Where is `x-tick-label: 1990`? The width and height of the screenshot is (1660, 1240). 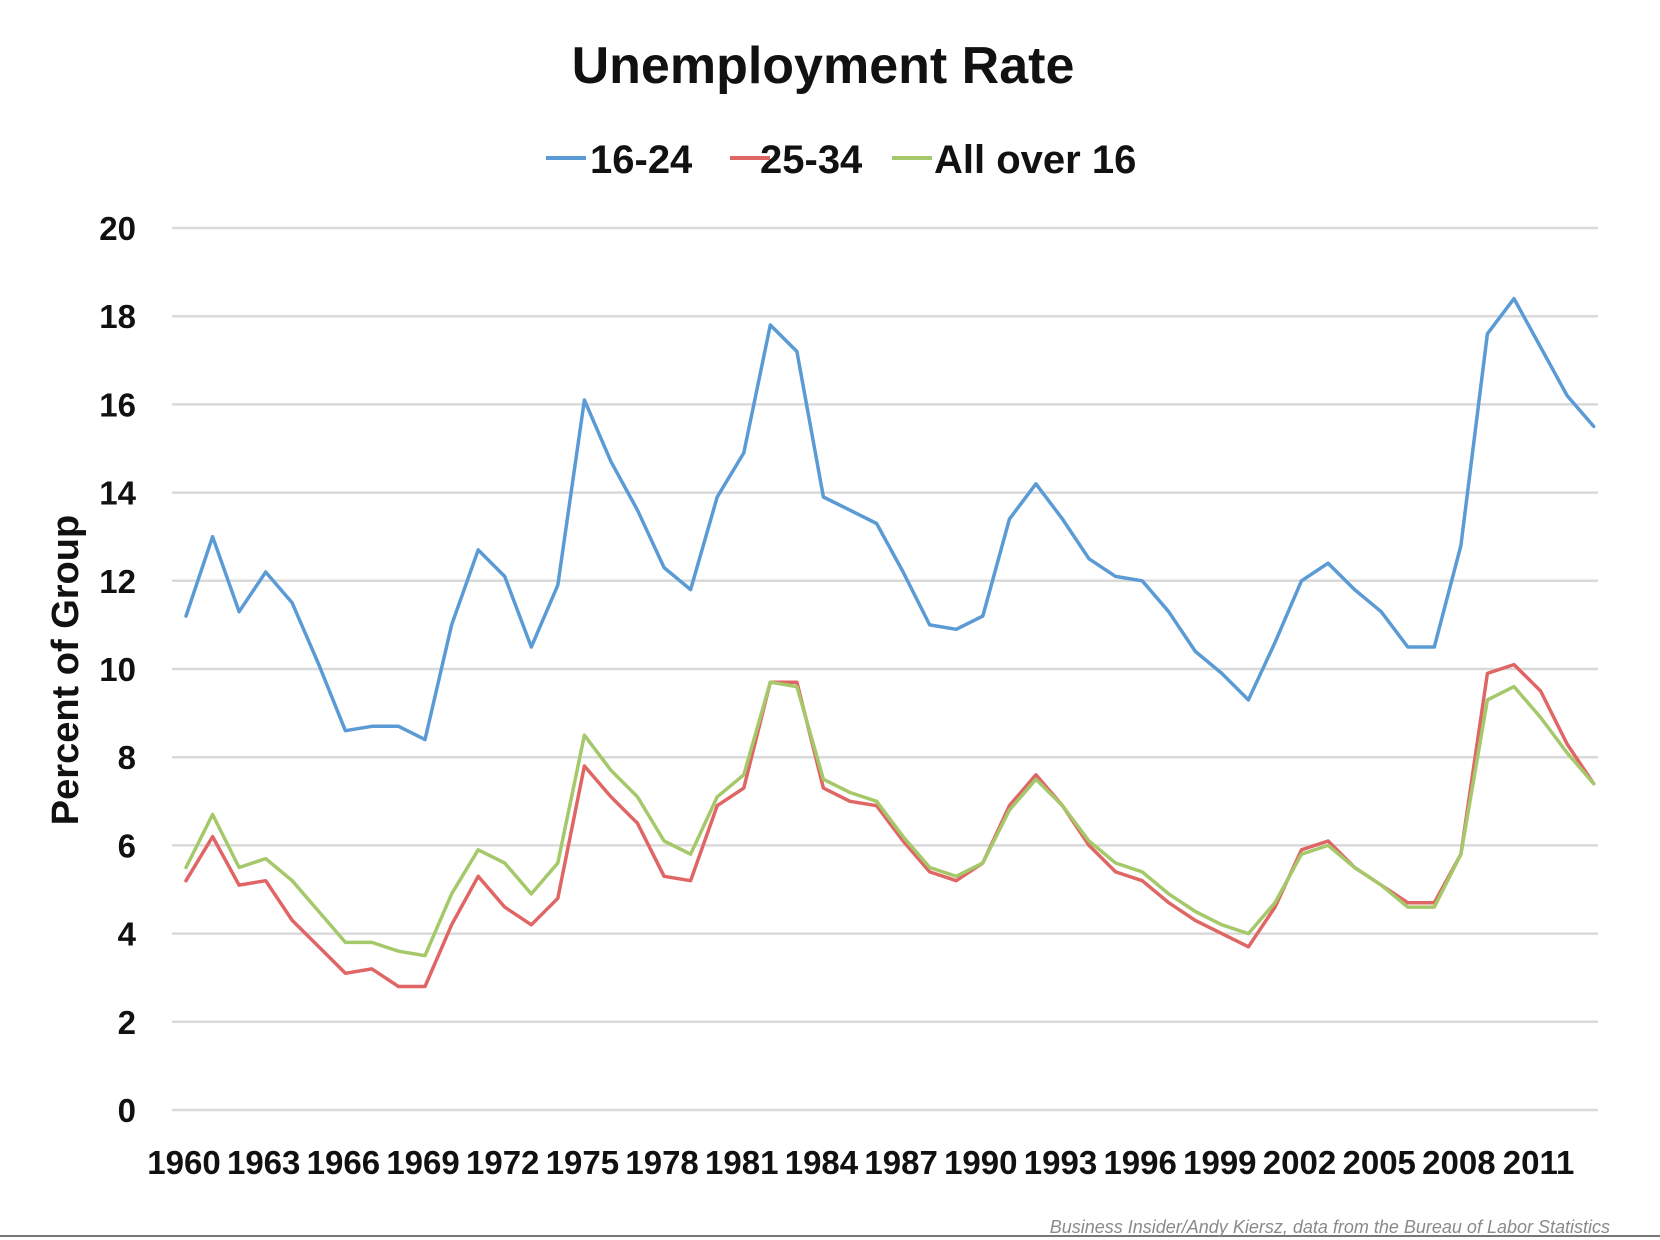 x-tick-label: 1990 is located at coordinates (980, 1162).